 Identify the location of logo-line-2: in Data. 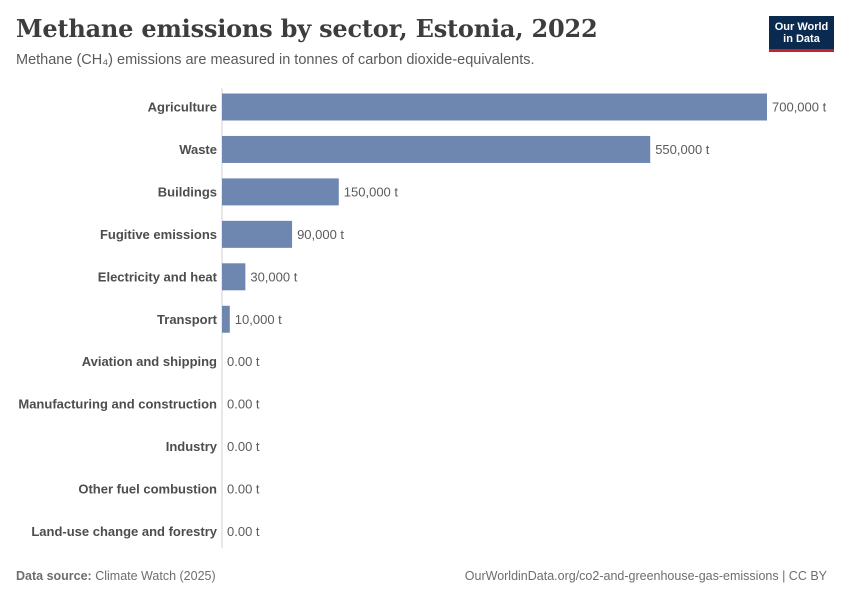
(801, 38).